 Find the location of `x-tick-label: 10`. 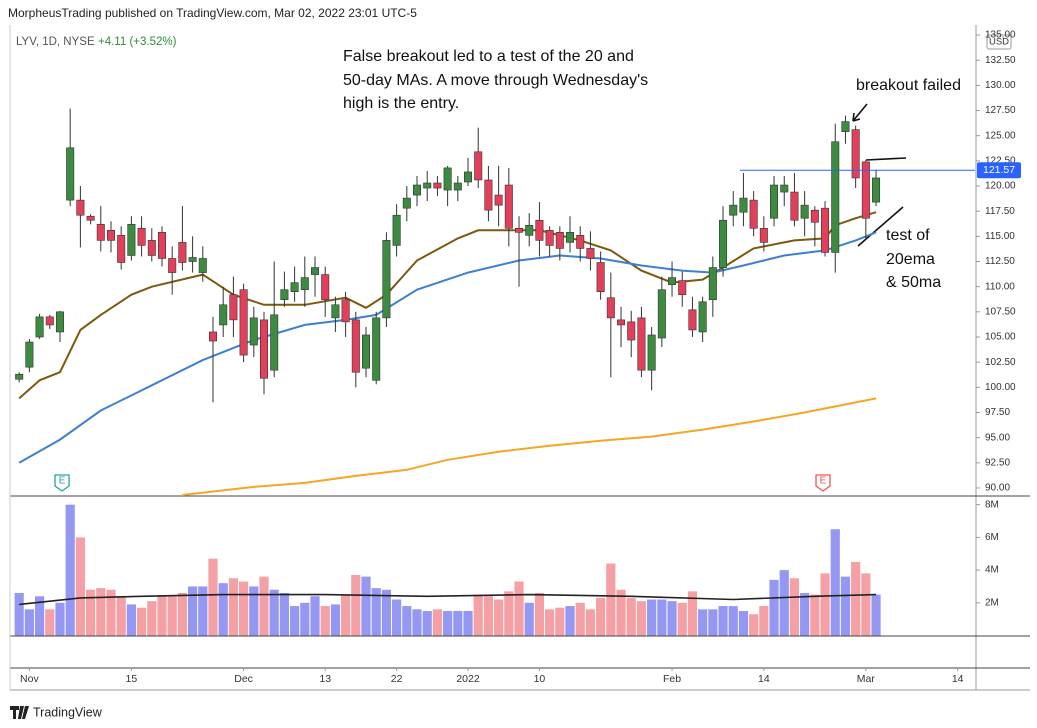

x-tick-label: 10 is located at coordinates (540, 679).